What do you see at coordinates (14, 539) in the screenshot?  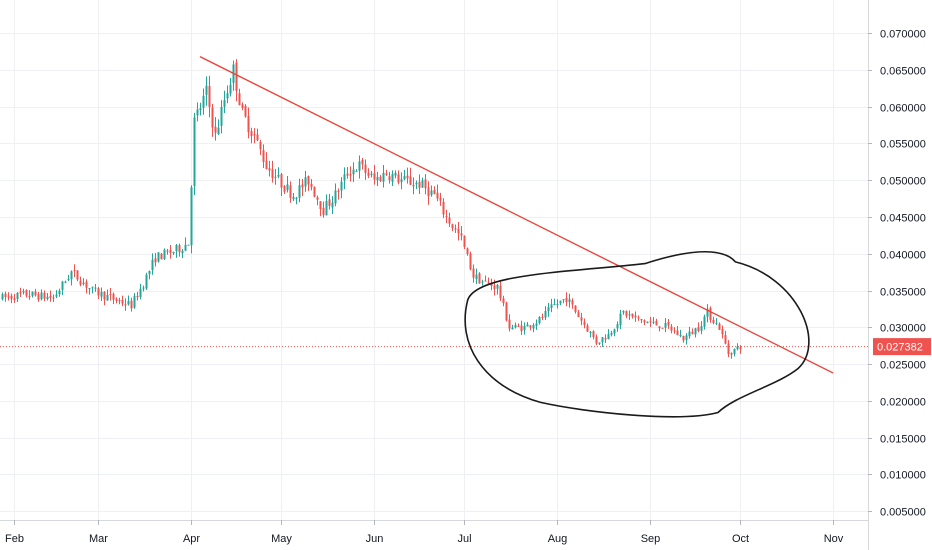 I see `x-tick-label: Feb` at bounding box center [14, 539].